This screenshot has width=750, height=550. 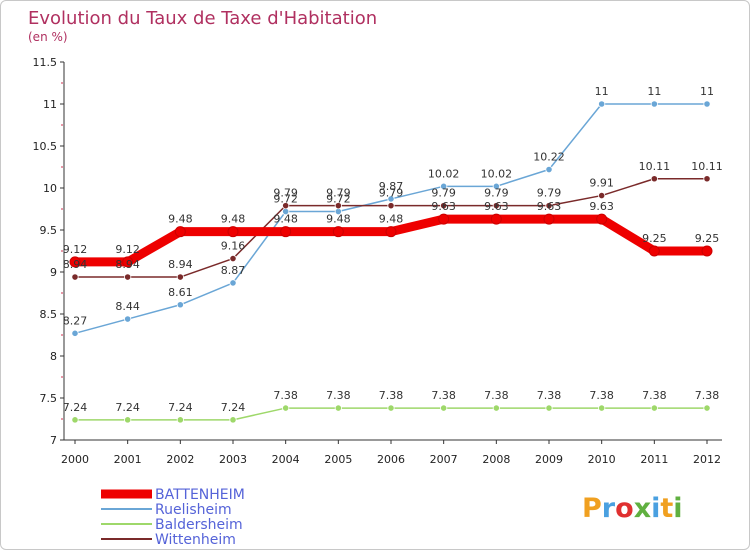 I want to click on y-tick-label: 9, so click(x=53, y=272).